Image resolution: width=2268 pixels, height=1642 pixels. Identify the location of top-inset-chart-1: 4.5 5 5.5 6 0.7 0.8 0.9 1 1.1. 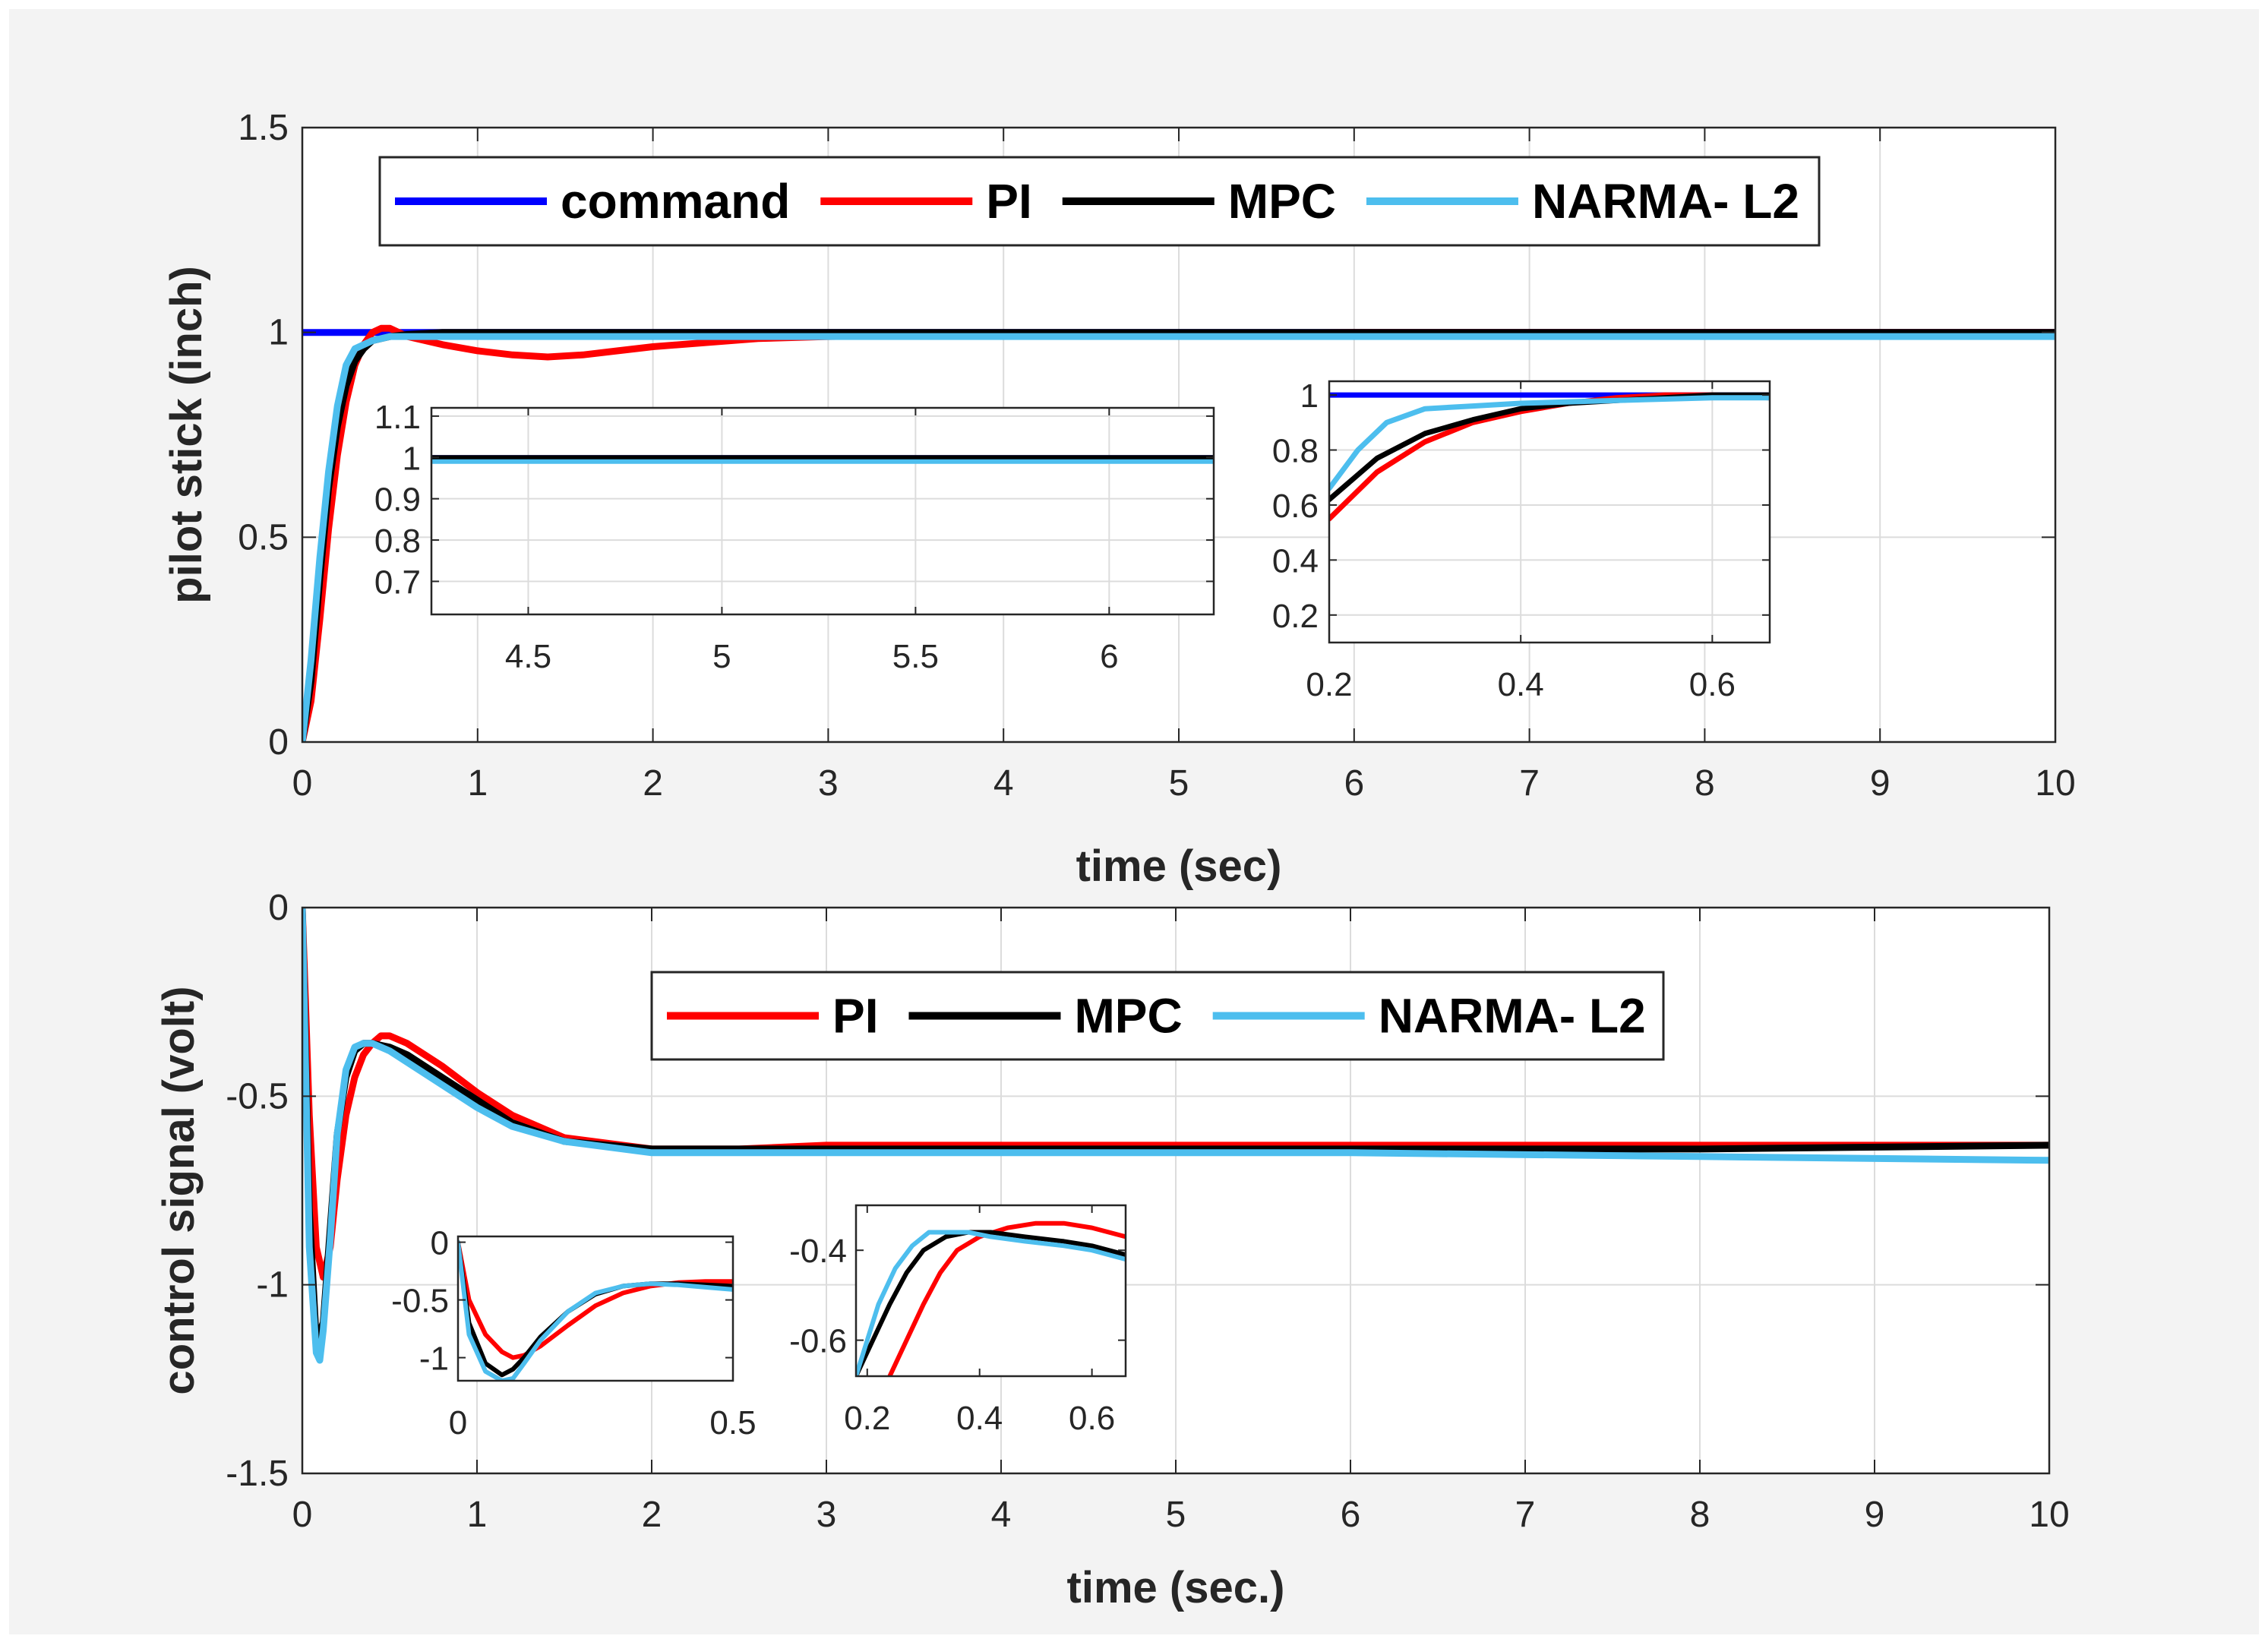
(794, 537).